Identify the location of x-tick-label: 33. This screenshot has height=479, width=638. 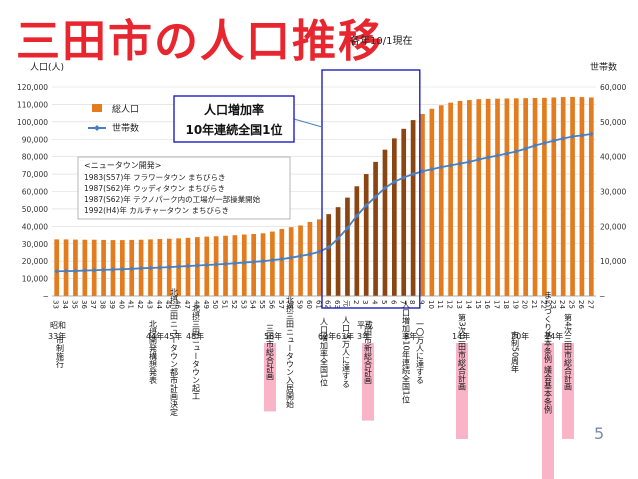
(56, 304).